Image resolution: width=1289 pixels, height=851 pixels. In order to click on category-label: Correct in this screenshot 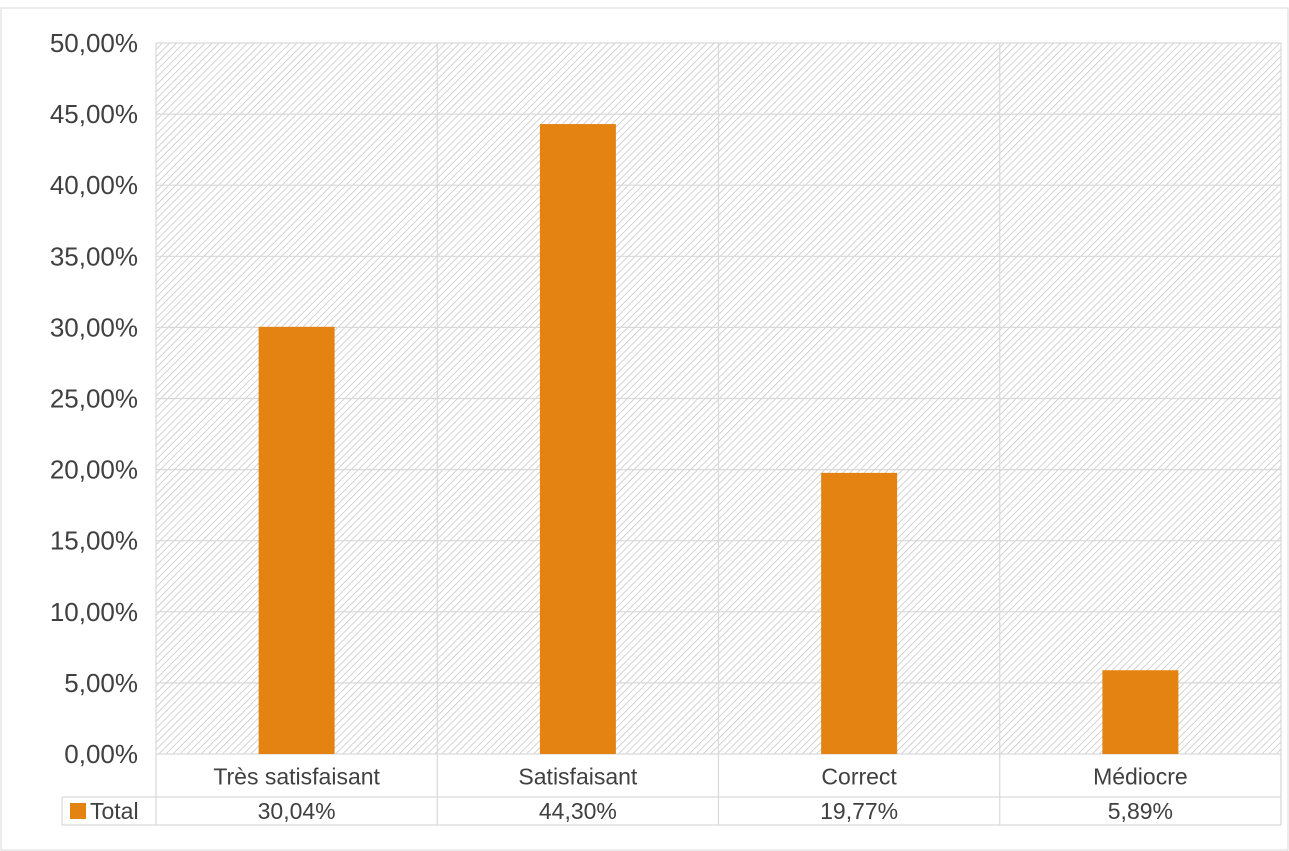, I will do `click(859, 777)`.